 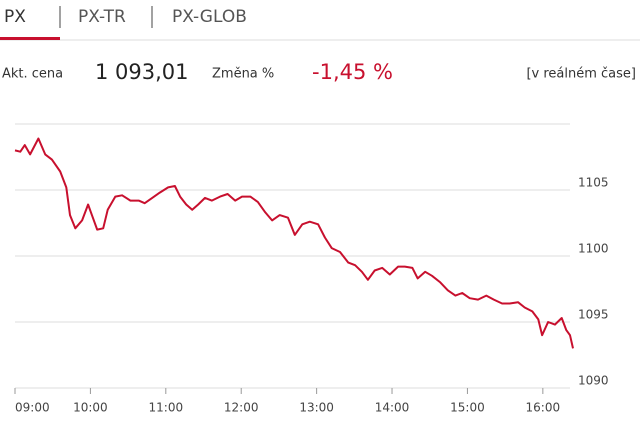 What do you see at coordinates (392, 408) in the screenshot?
I see `x-tick-label: 14:00` at bounding box center [392, 408].